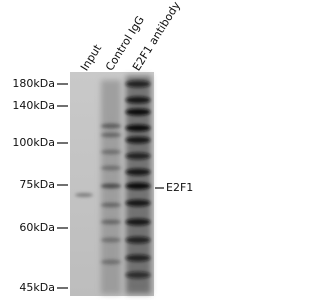 This screenshot has height=300, width=320. Describe the element at coordinates (37, 184) in the screenshot. I see `marker-label: 75kDa` at that location.